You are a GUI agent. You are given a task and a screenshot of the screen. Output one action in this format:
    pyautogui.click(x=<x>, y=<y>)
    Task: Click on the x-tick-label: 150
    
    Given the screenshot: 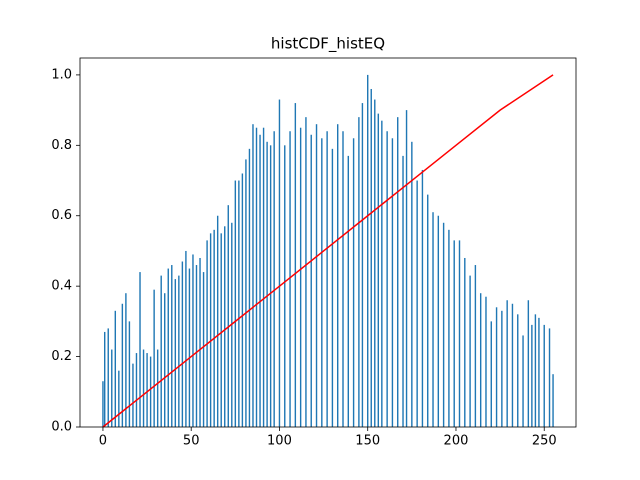 What is the action you would take?
    pyautogui.click(x=367, y=441)
    